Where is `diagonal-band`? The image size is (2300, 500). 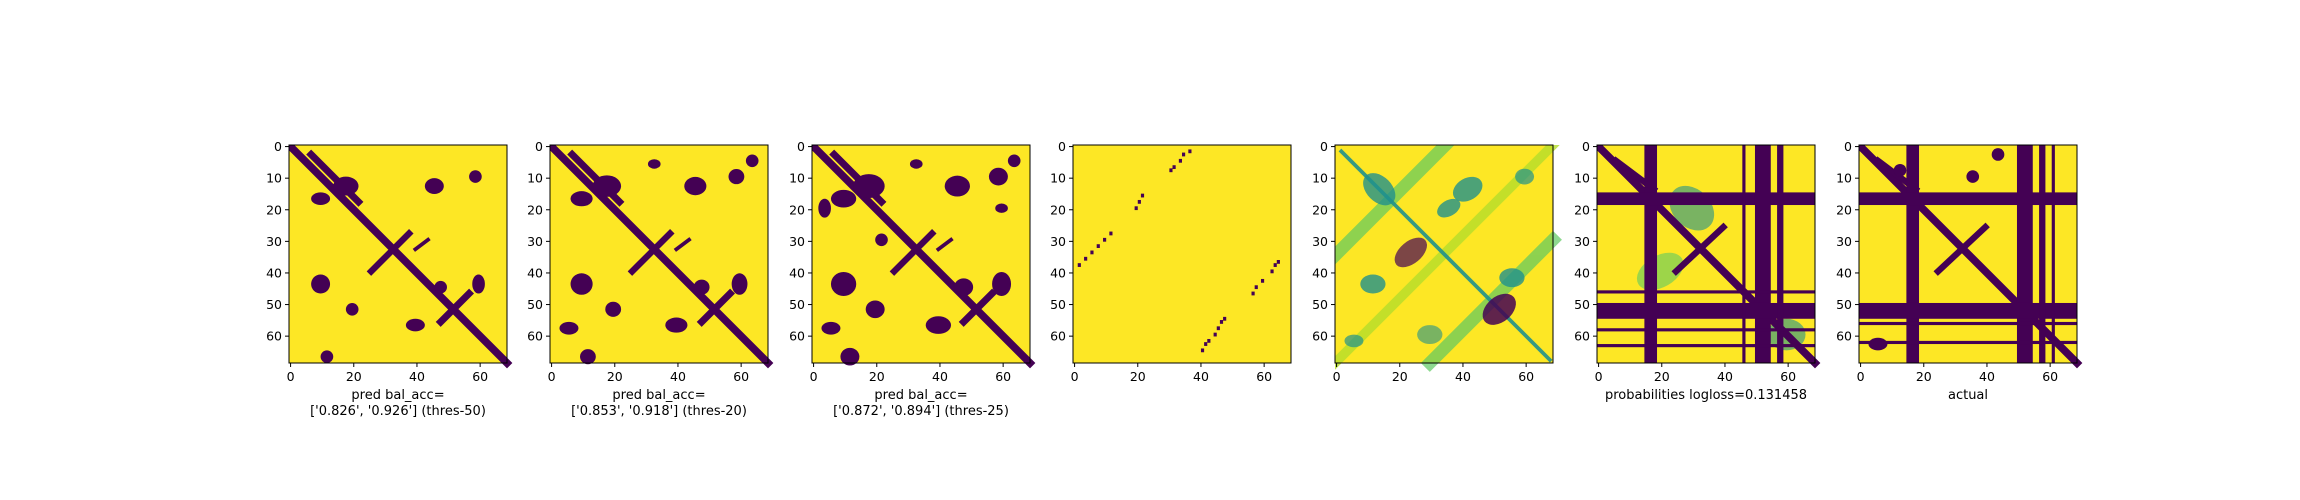
diagonal-band is located at coordinates (924, 257).